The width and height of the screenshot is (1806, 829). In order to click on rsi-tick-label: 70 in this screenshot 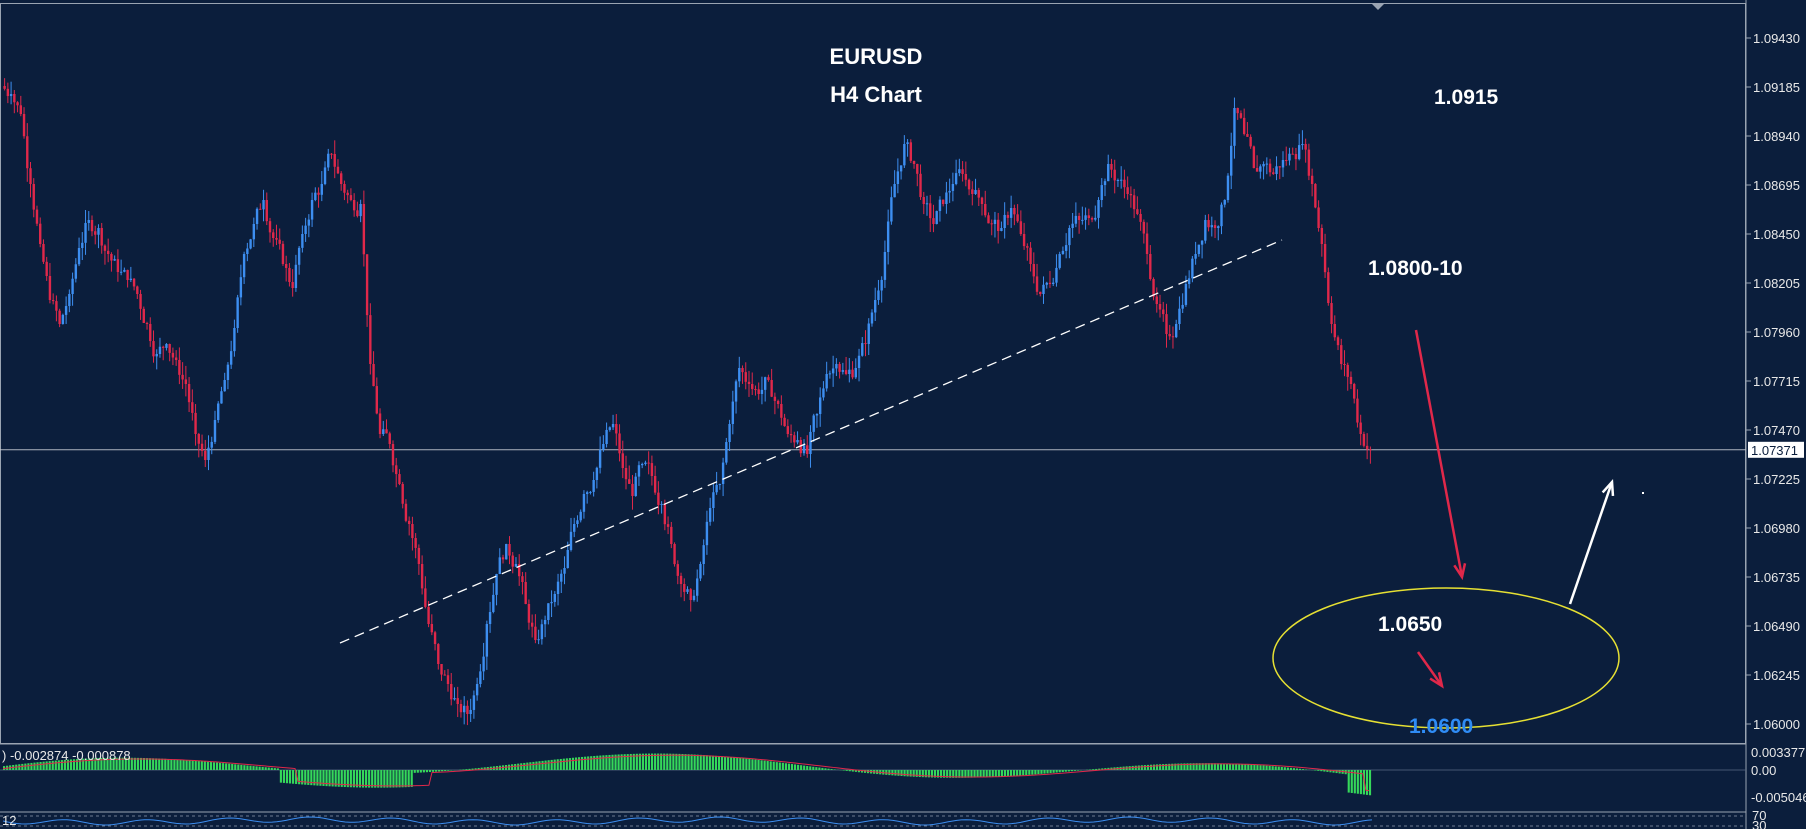, I will do `click(1759, 815)`.